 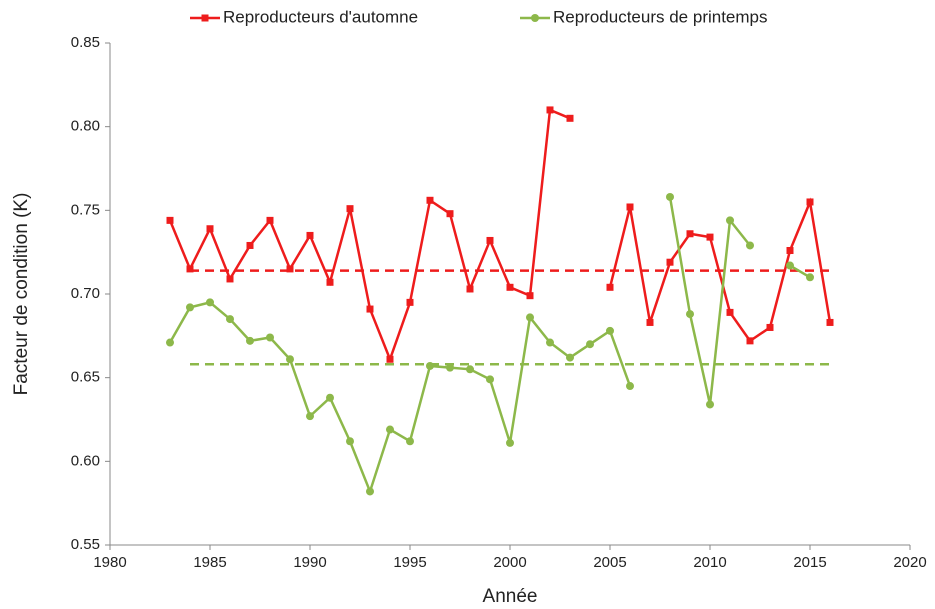 What do you see at coordinates (660, 16) in the screenshot?
I see `legend-label: Reproducteurs de printemps` at bounding box center [660, 16].